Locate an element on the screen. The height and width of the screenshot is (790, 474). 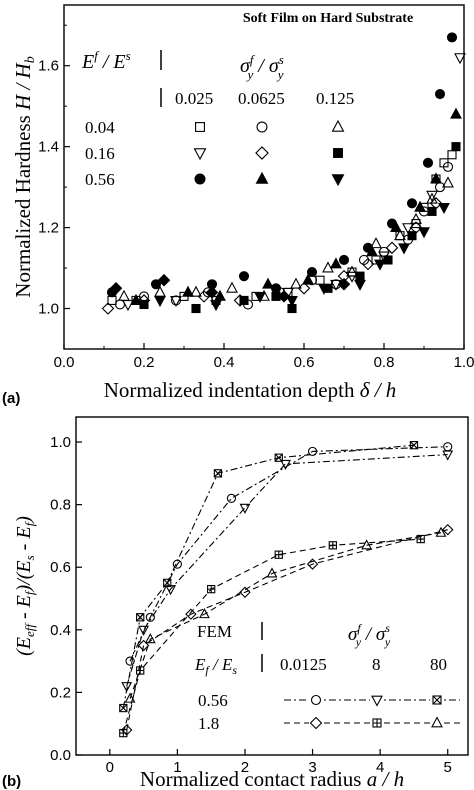
legend-b-open-triangle-down is located at coordinates (377, 701).